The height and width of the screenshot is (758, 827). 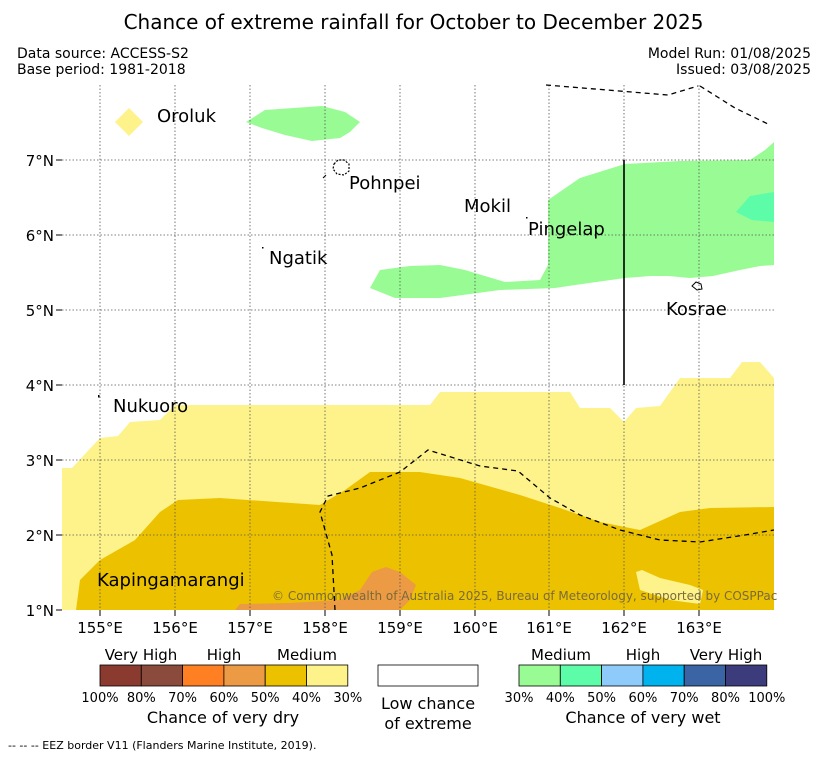 What do you see at coordinates (325, 628) in the screenshot?
I see `lon-tick-158: 158°E` at bounding box center [325, 628].